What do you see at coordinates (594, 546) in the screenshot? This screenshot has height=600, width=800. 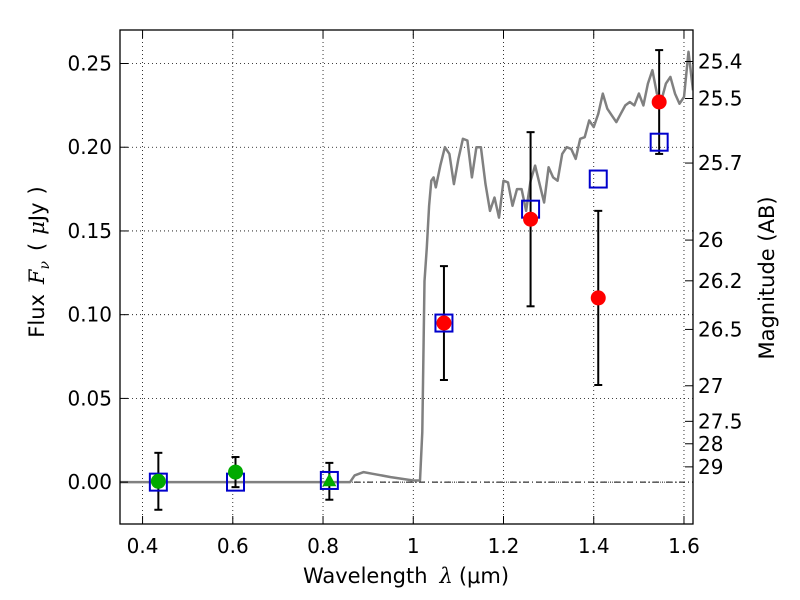 I see `x-tick-label: 1.4` at bounding box center [594, 546].